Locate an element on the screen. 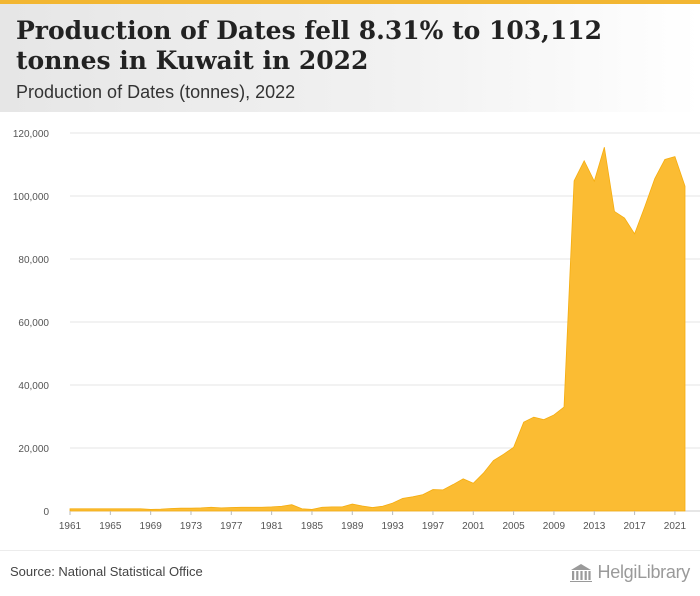  x-tick-label: 1961 is located at coordinates (70, 526).